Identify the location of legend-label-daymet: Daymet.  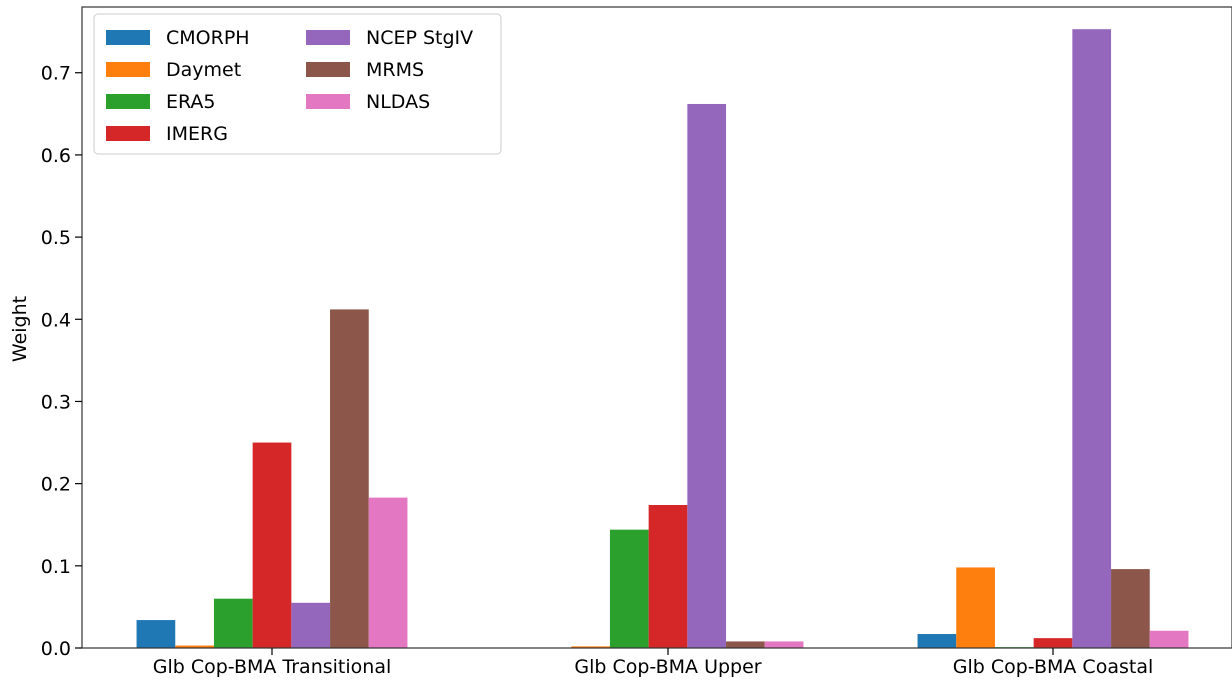
(203, 70).